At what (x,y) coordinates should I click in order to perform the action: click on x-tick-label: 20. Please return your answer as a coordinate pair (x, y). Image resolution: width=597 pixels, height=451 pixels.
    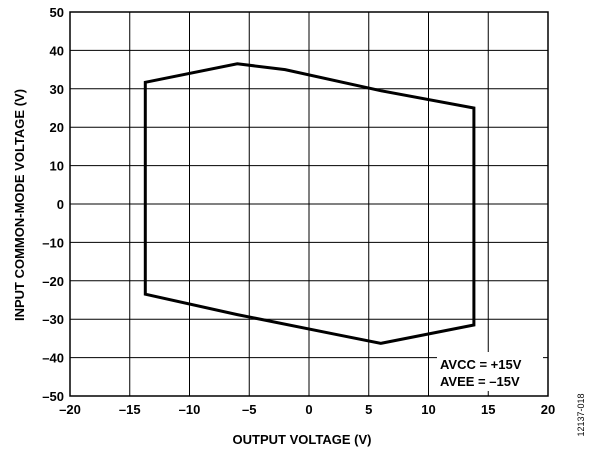
    Looking at the image, I should click on (548, 409).